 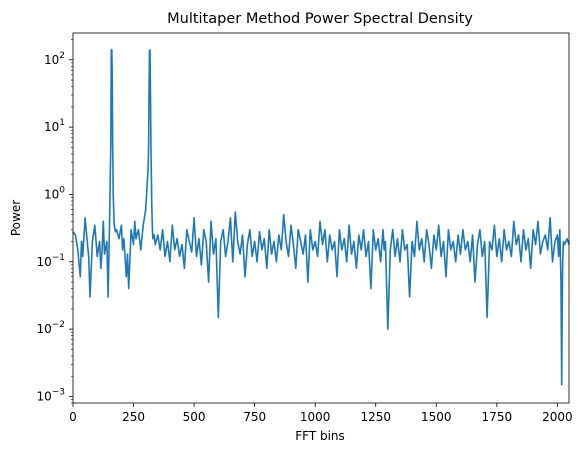 I want to click on y-tick-exponent: 1, so click(x=62, y=123).